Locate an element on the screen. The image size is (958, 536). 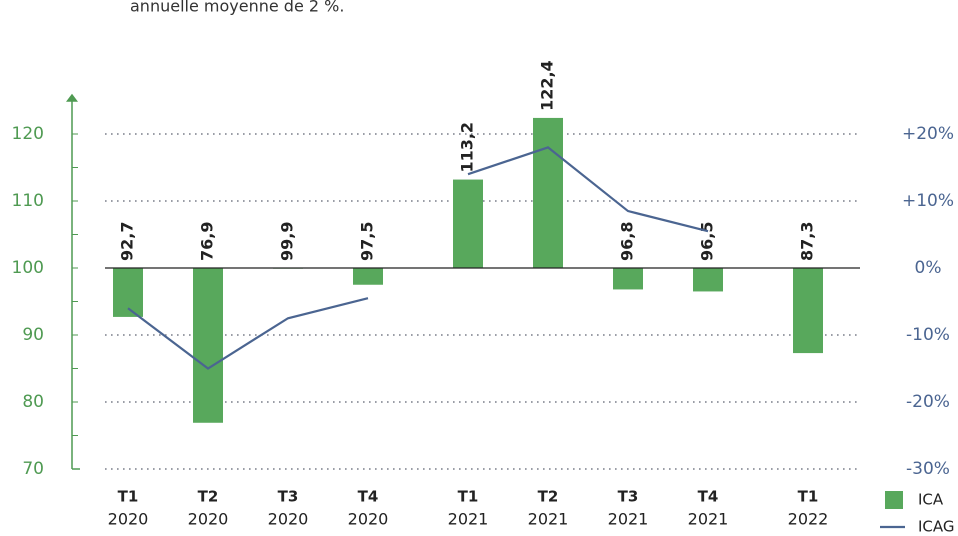
value-label: 99,9 is located at coordinates (287, 241).